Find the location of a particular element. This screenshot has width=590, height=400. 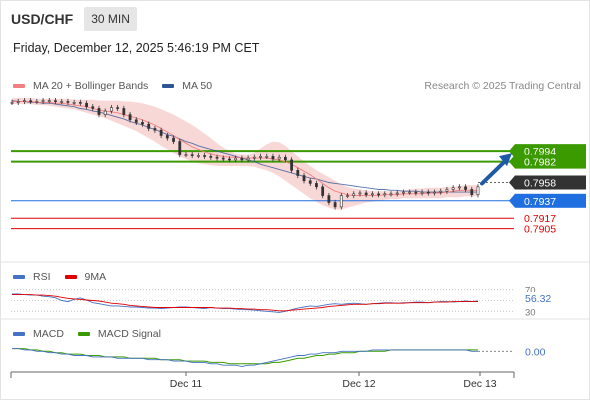

chart-header: USD/CHF 30 MIN is located at coordinates (74, 19).